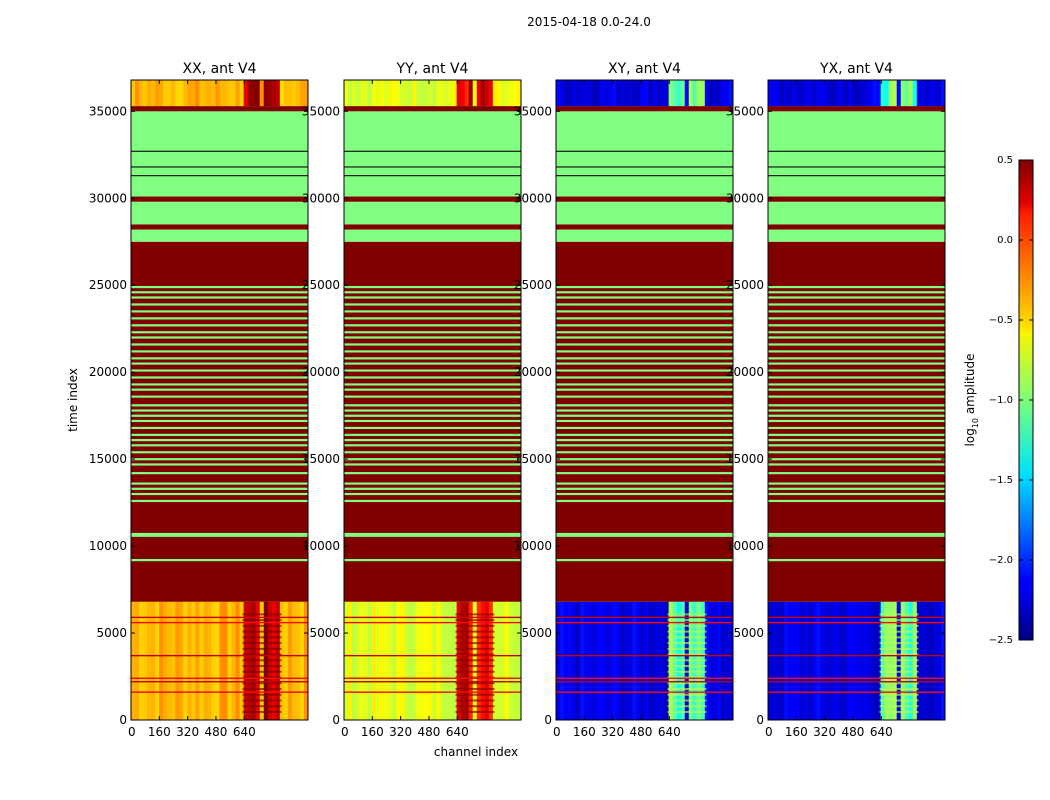 This screenshot has width=1050, height=800. I want to click on y-tick-label: 10000, so click(321, 546).